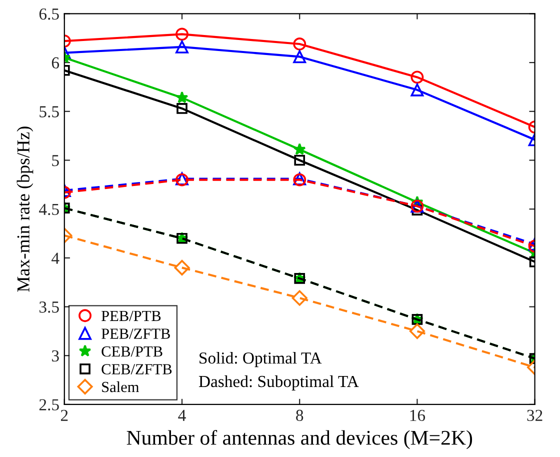 The width and height of the screenshot is (560, 457). Describe the element at coordinates (131, 316) in the screenshot. I see `legend-label: PEB/PTB` at that location.